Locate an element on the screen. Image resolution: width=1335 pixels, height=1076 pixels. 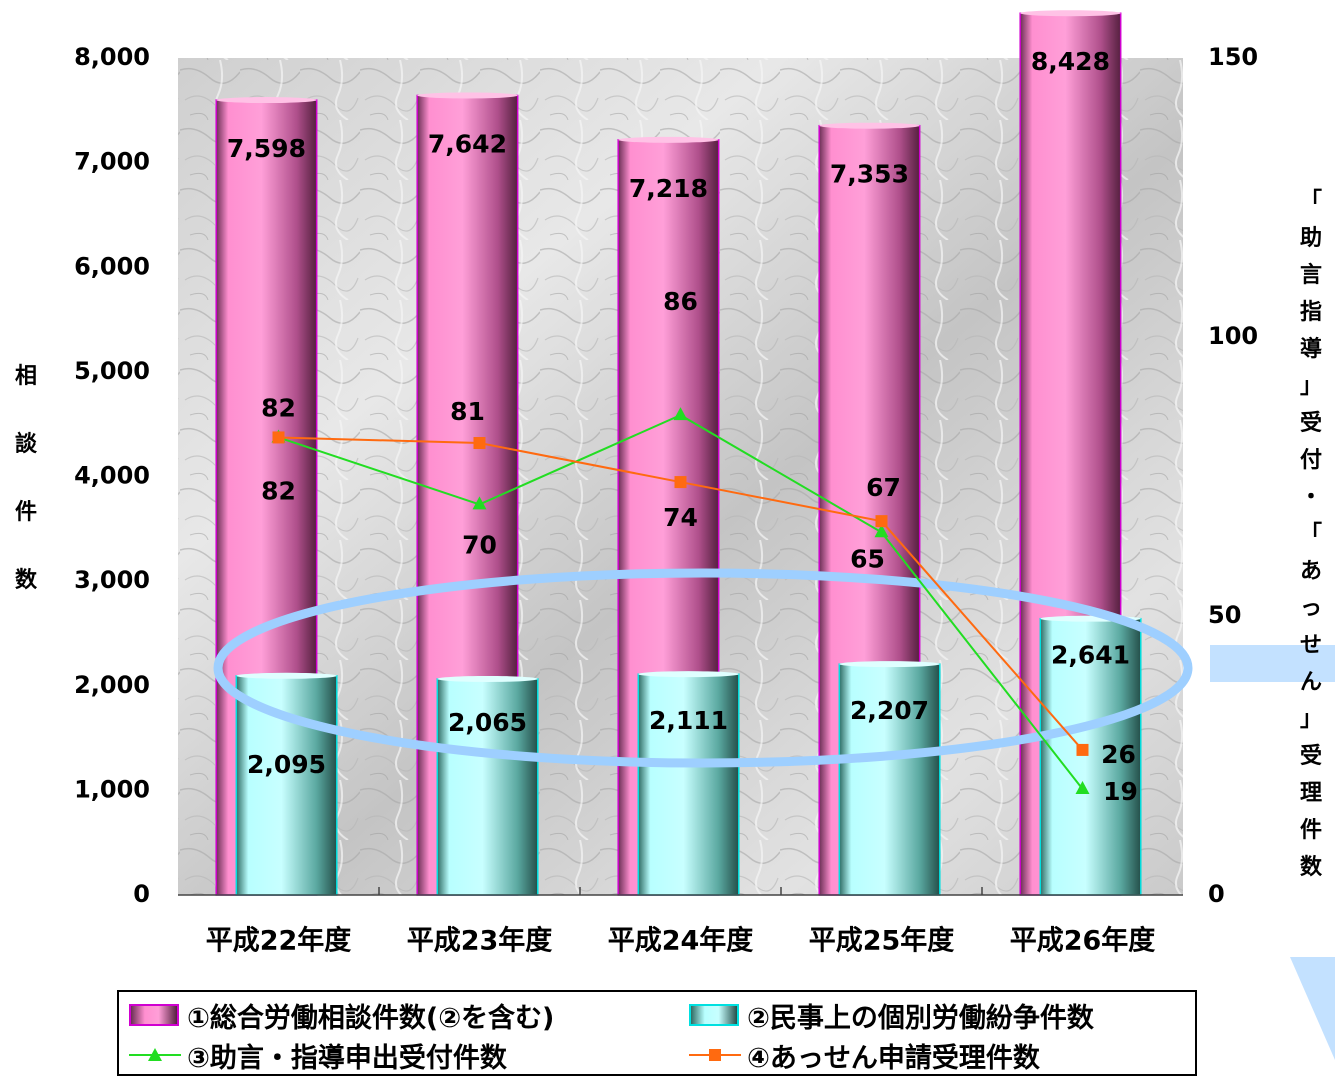
y2-axis-title: 「助言指導」受付・「あっせん」受理件数 is located at coordinates (1310, 534).